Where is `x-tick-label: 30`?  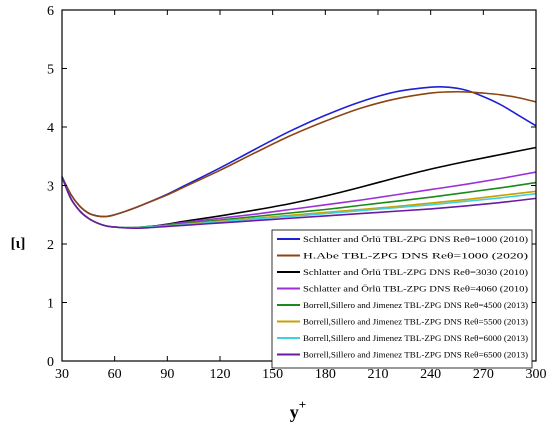 x-tick-label: 30 is located at coordinates (62, 374).